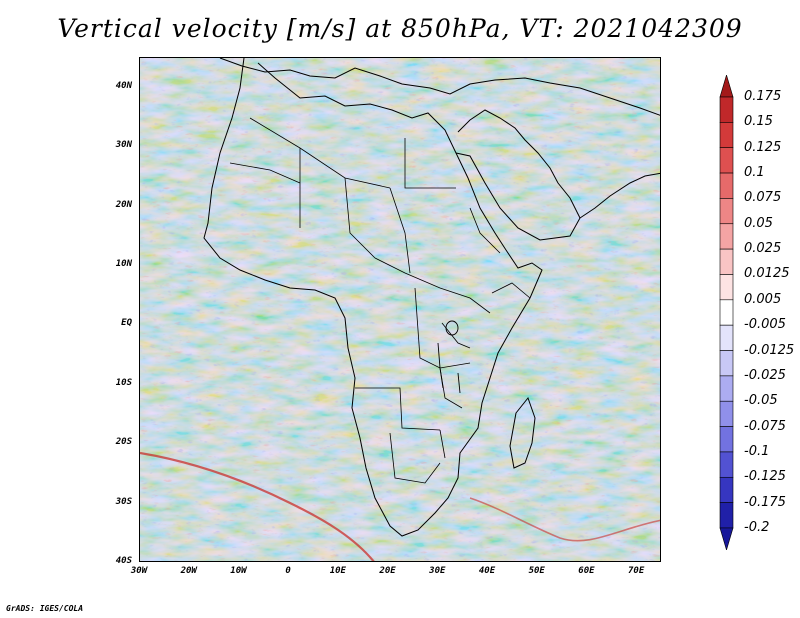  Describe the element at coordinates (754, 173) in the screenshot. I see `colorbar-level-label: 0.1` at that location.